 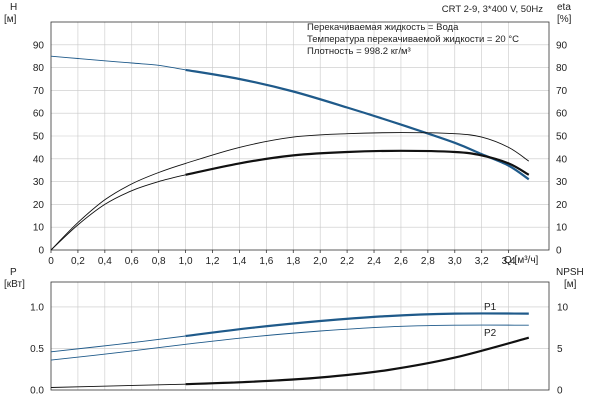 I want to click on x-tick-label: 2,2, so click(x=347, y=261).